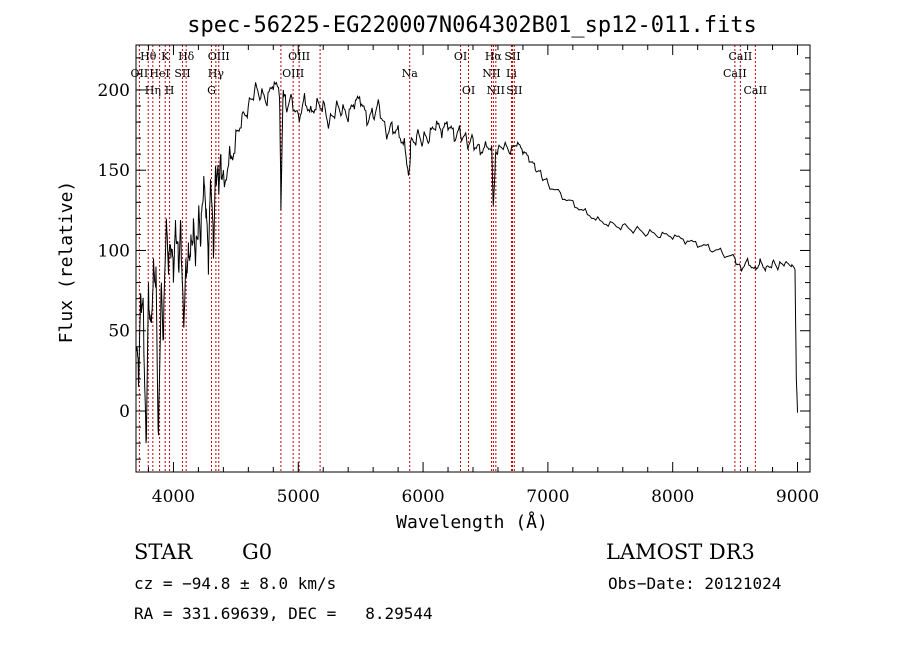  I want to click on marker-label: Hγ, so click(216, 73).